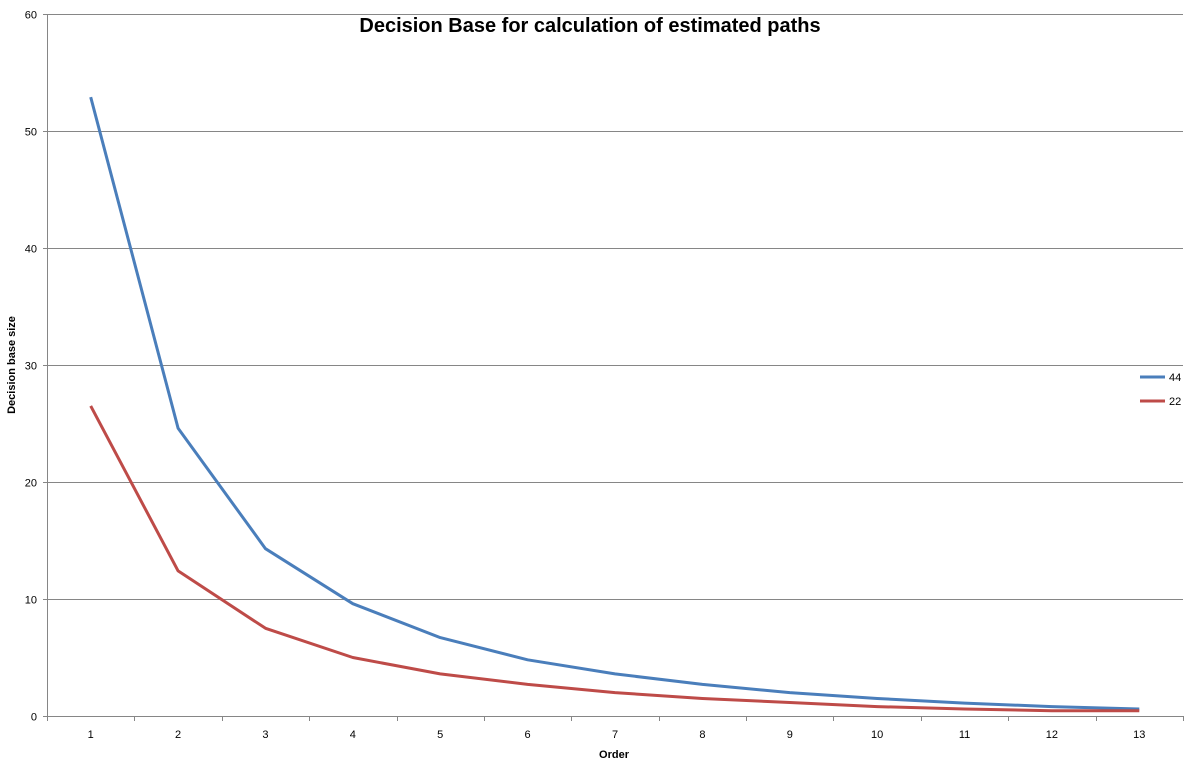 The width and height of the screenshot is (1193, 775). I want to click on x-tick-label: 3, so click(265, 735).